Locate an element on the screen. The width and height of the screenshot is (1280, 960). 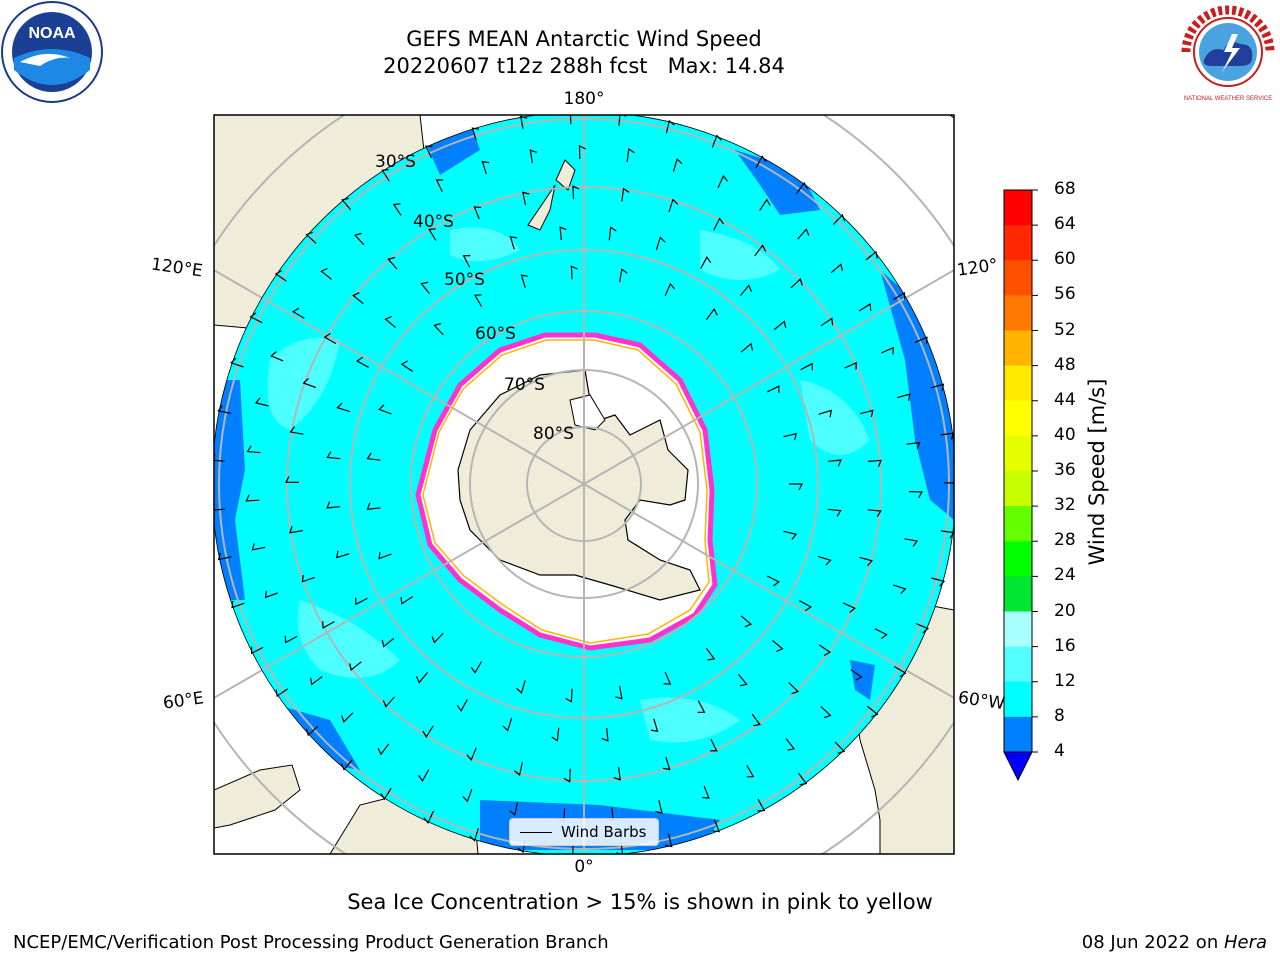
colorbar-tick-label: 16 is located at coordinates (1065, 645).